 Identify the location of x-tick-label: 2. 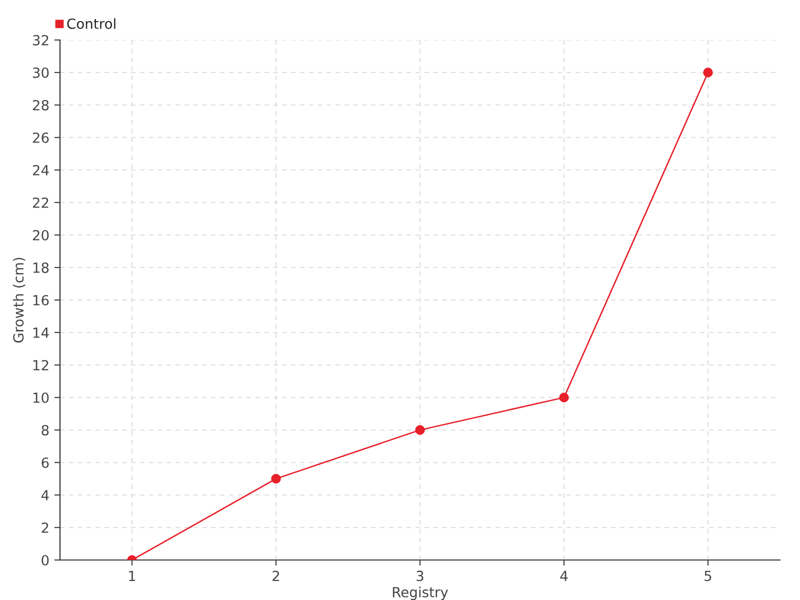
(276, 575).